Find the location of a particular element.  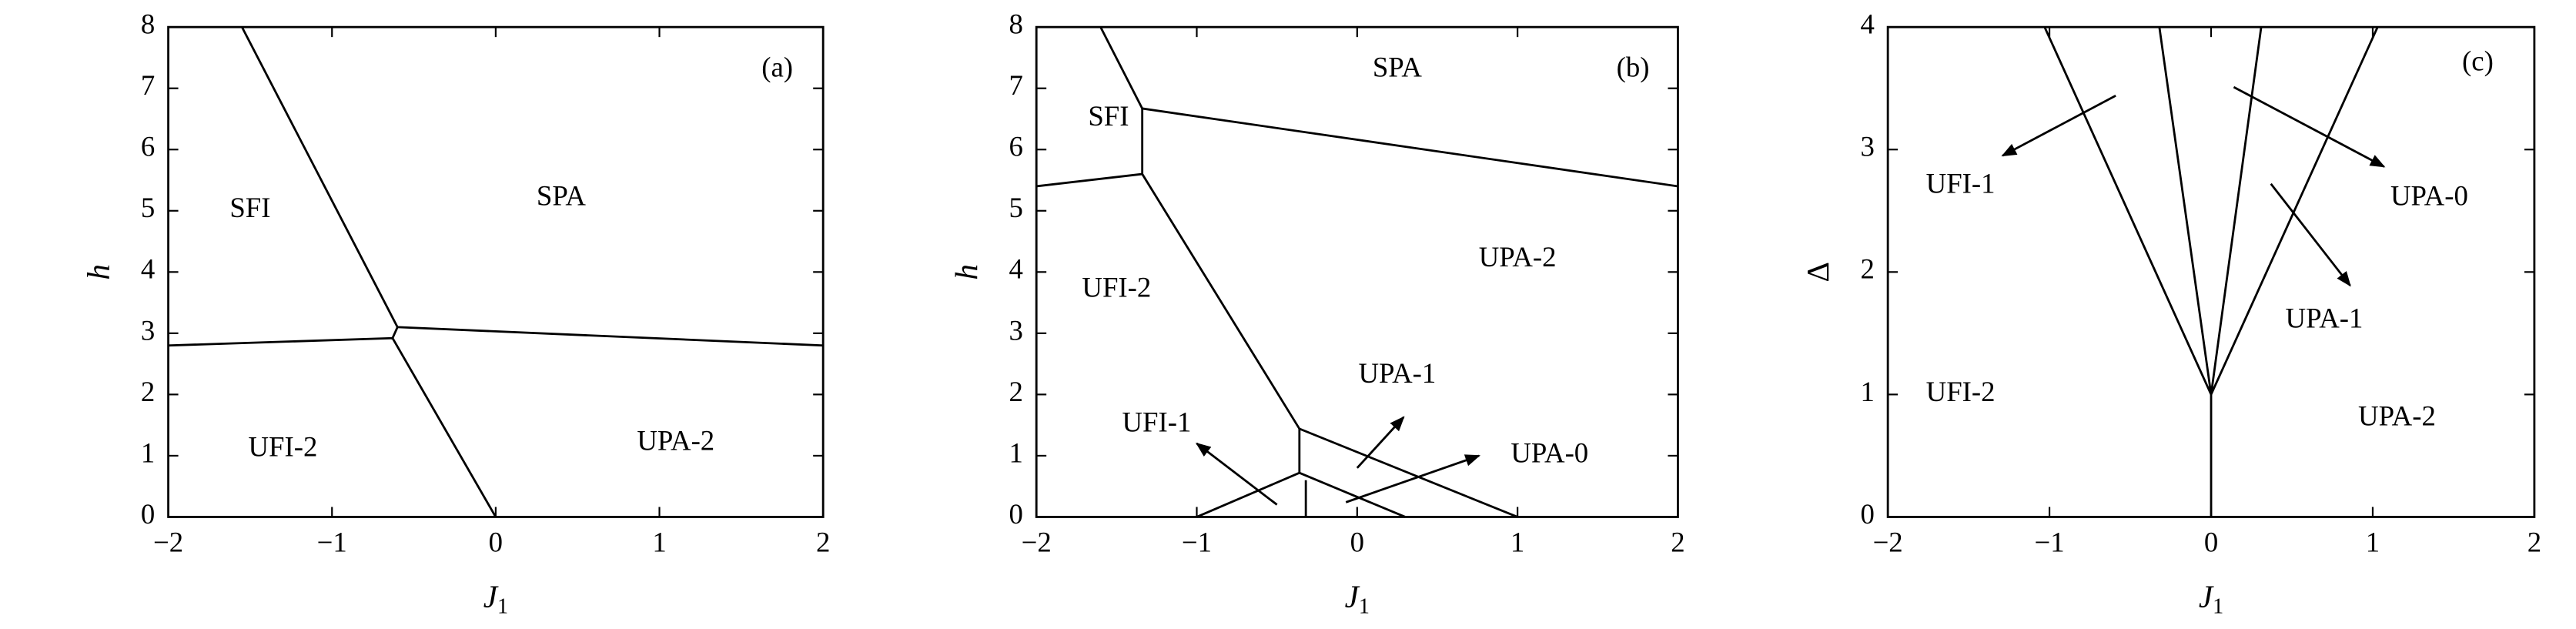

region-label: (c) is located at coordinates (2478, 61).